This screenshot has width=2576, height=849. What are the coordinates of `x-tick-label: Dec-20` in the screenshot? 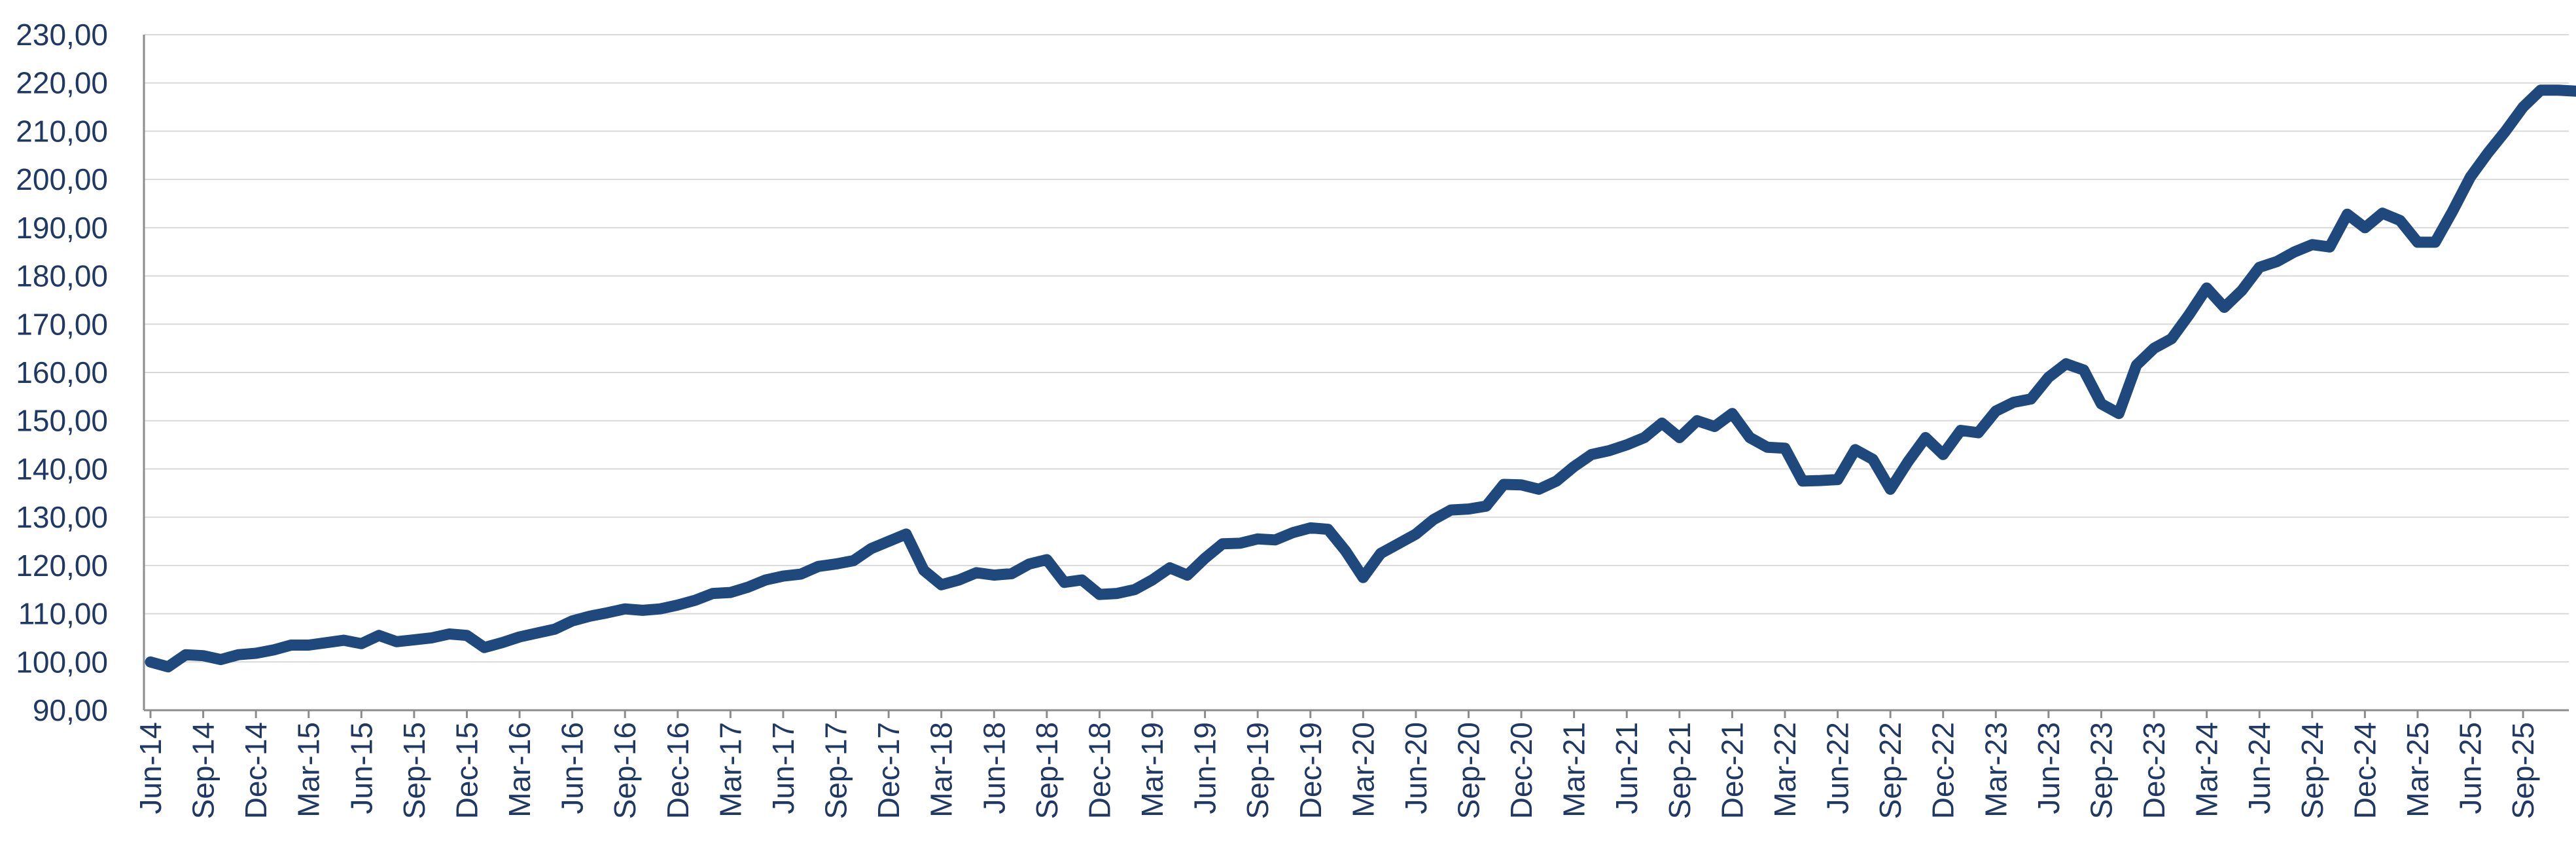 It's located at (1521, 770).